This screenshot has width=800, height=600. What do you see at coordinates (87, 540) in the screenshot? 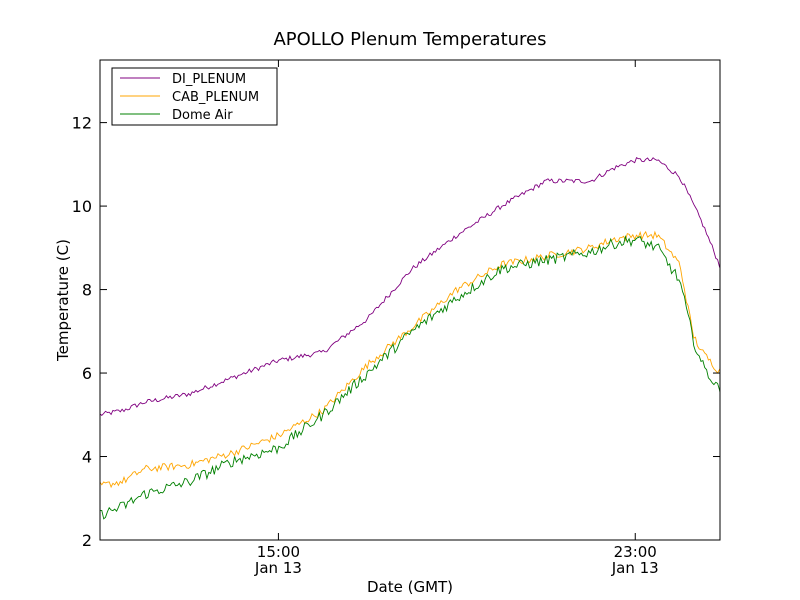
I see `y-tick-label: 2` at bounding box center [87, 540].